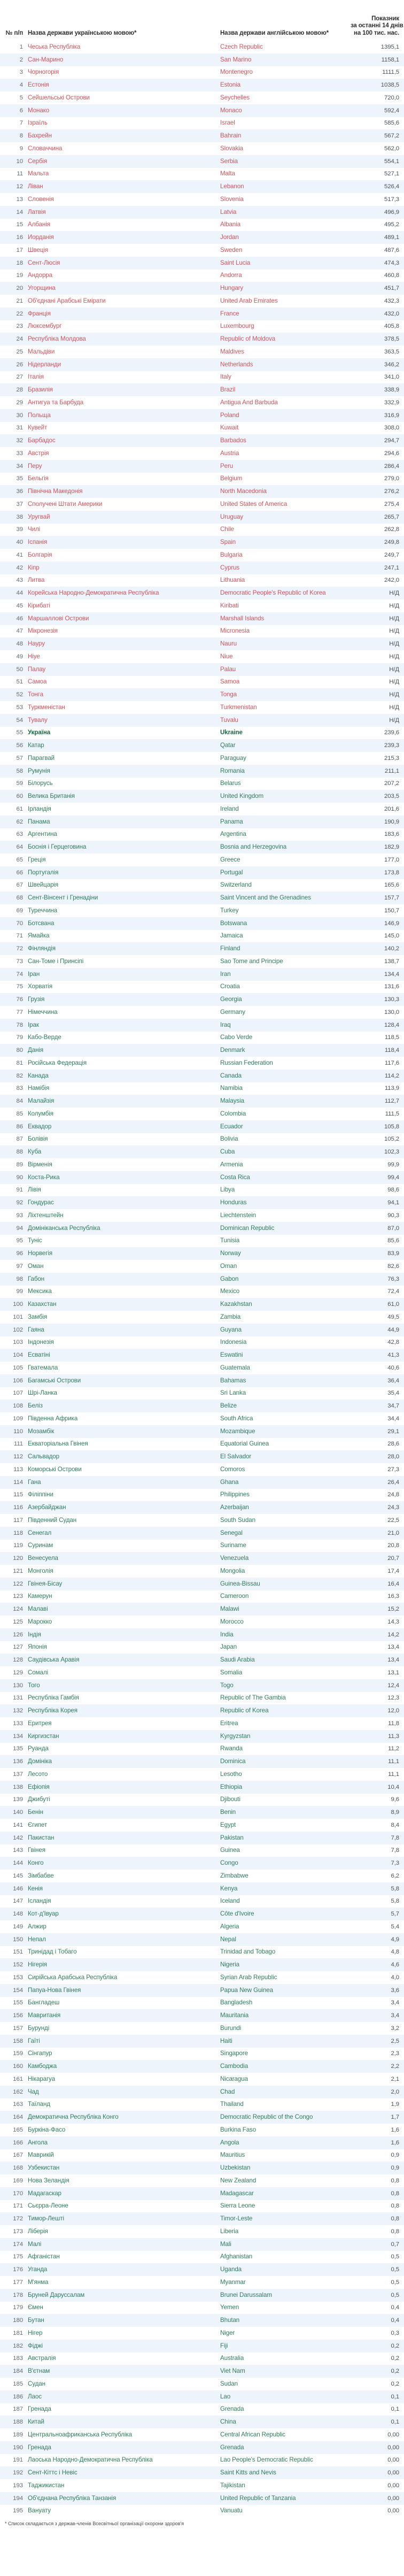  What do you see at coordinates (39, 1799) in the screenshot?
I see `country-name-ua: Джибуті` at bounding box center [39, 1799].